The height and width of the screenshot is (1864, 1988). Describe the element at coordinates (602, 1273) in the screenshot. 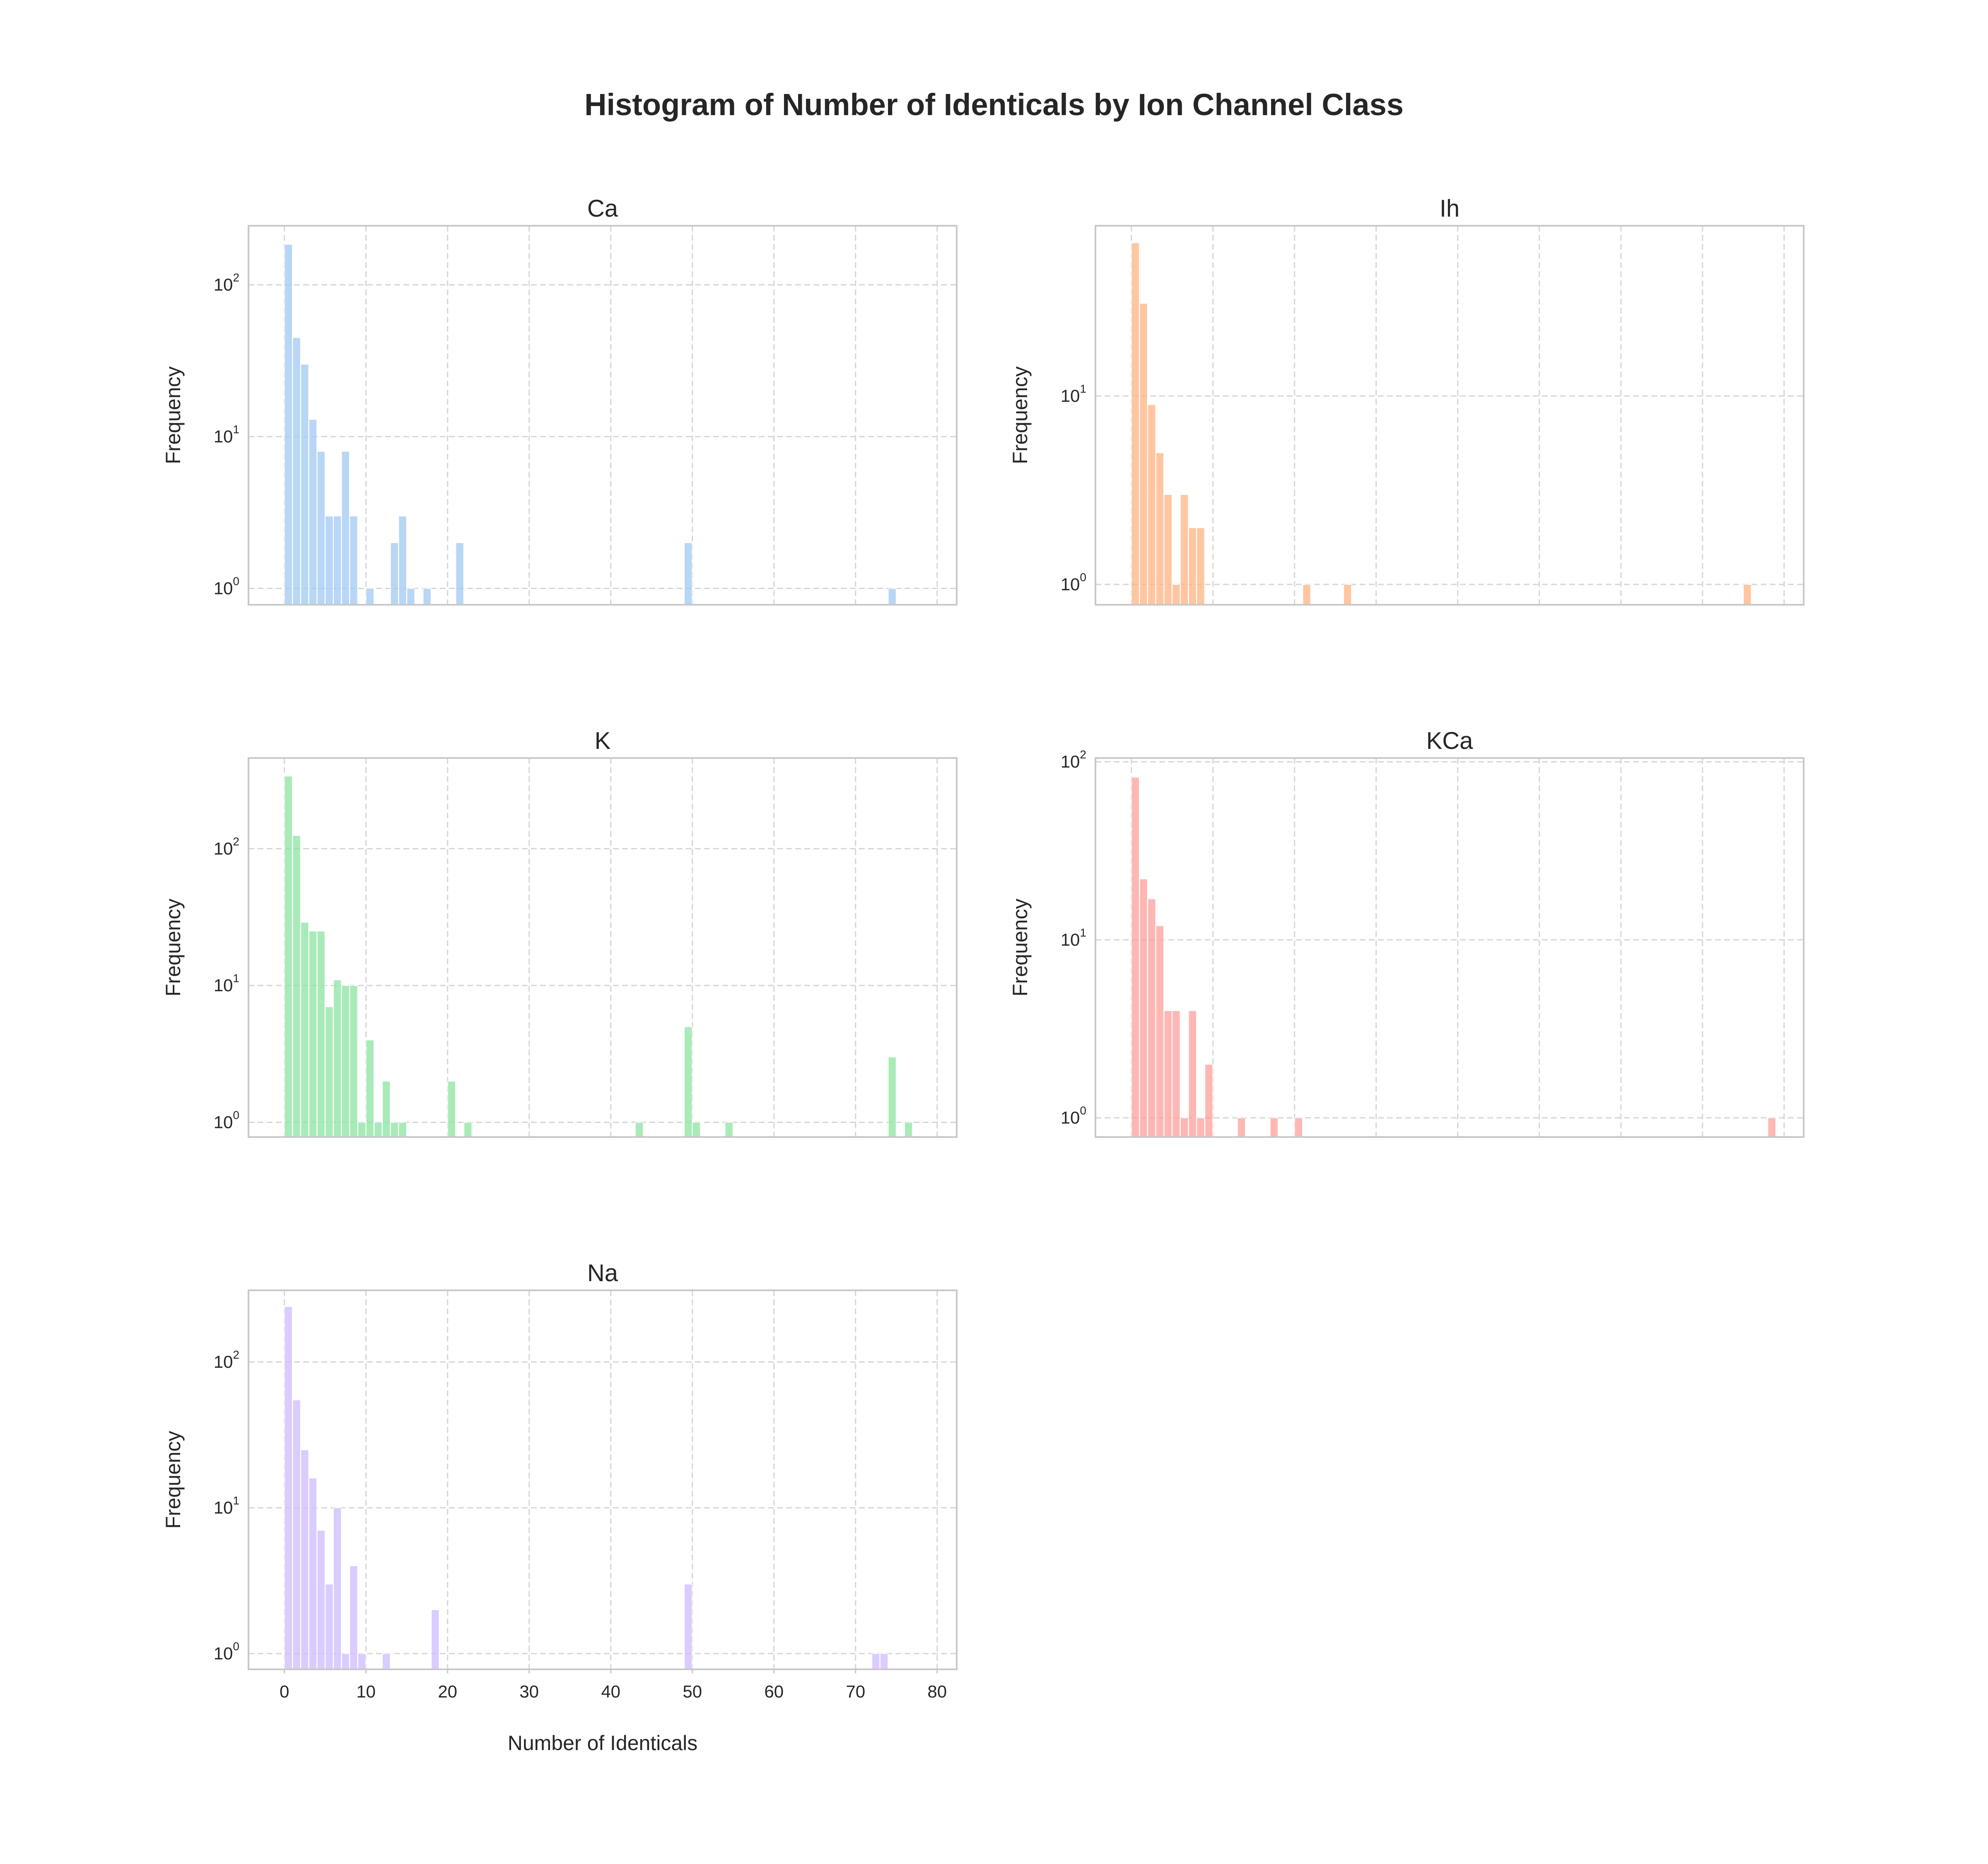

I see `panel-title: Na` at that location.